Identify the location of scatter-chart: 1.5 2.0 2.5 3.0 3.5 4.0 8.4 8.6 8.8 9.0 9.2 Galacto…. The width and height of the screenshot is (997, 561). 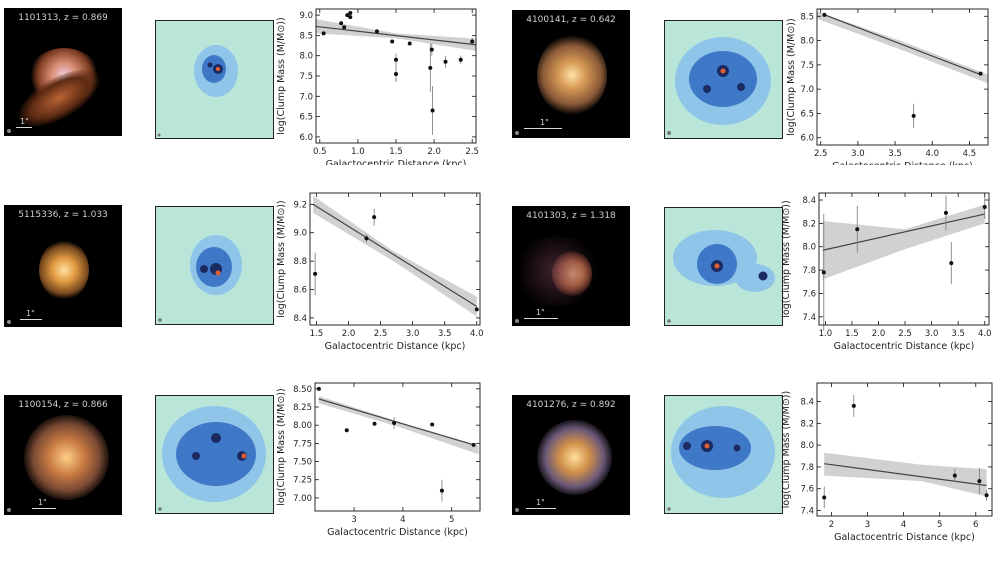
(380, 272).